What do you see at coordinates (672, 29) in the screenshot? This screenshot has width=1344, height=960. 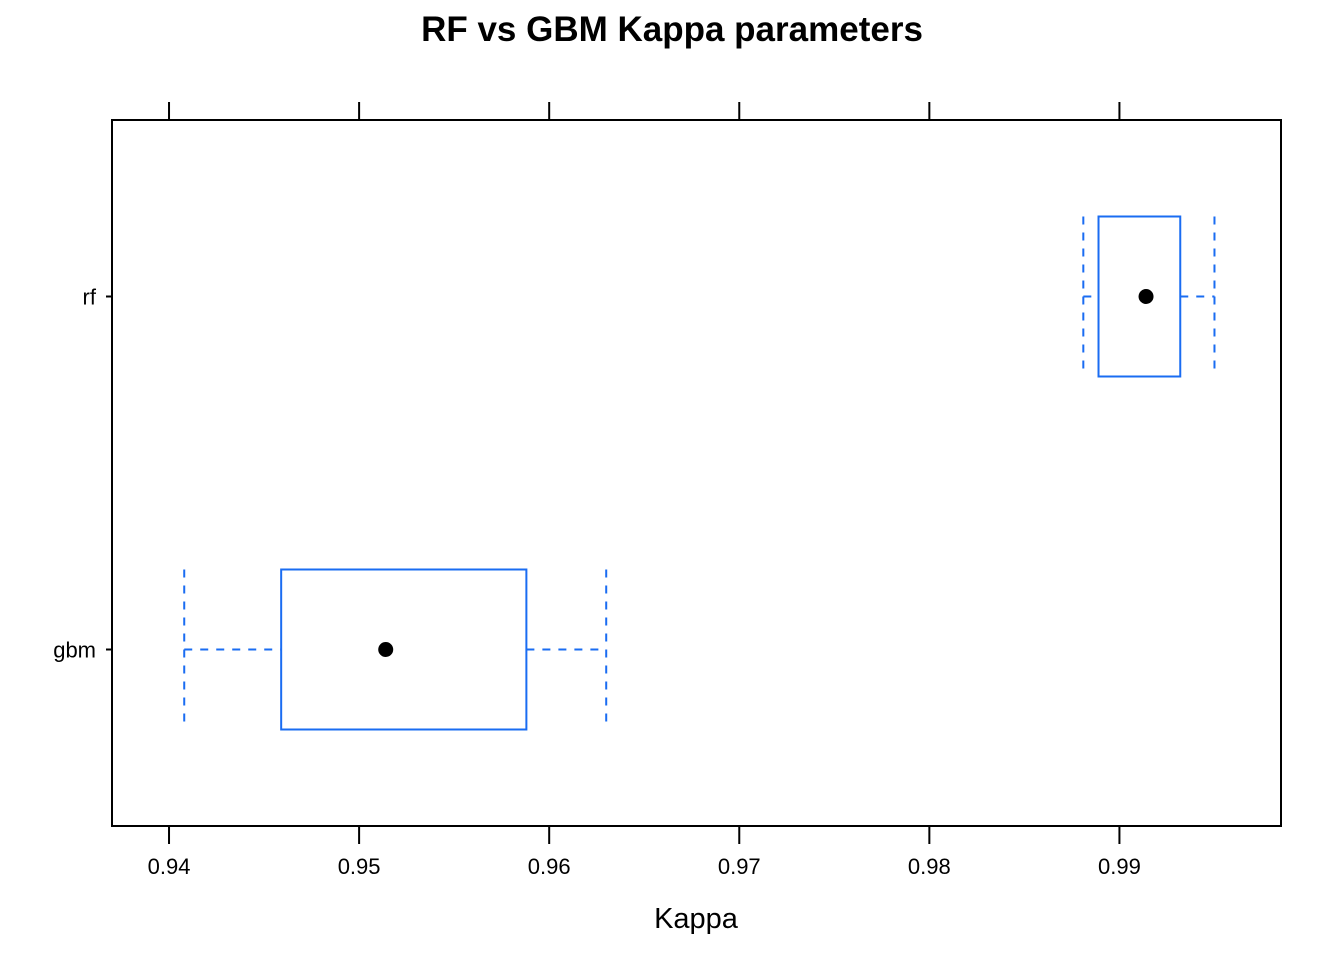 I see `chart-title: RF vs GBM Kappa parameters` at bounding box center [672, 29].